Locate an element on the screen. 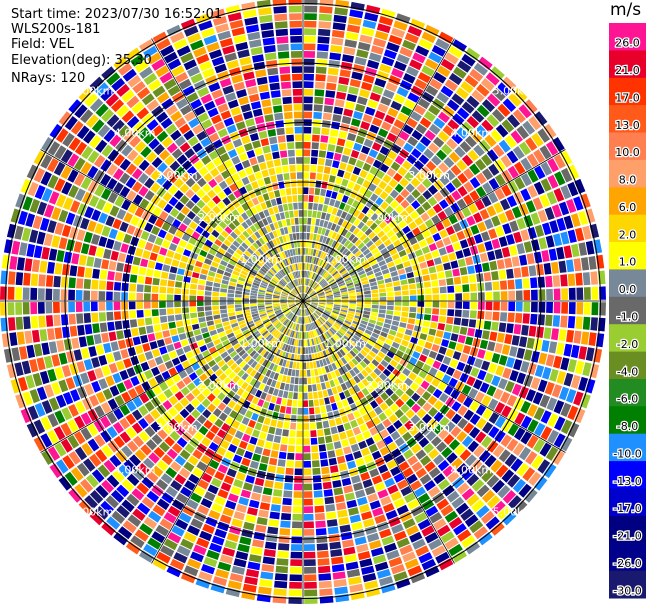 The width and height of the screenshot is (647, 611). nrays-text: NRays: 120 is located at coordinates (48, 79).